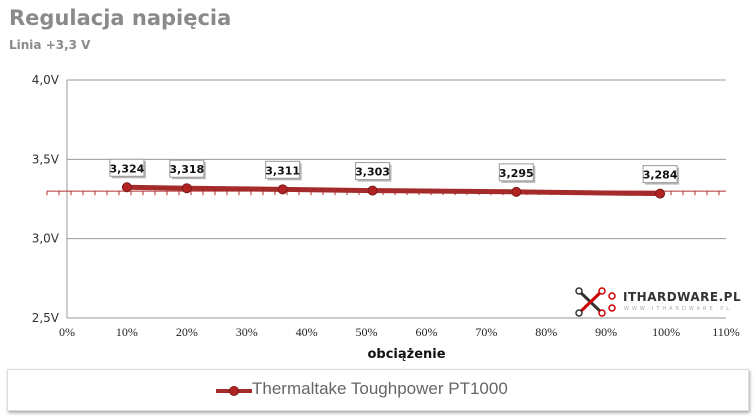 The height and width of the screenshot is (416, 756). What do you see at coordinates (666, 332) in the screenshot?
I see `x-tick-label: 100%` at bounding box center [666, 332].